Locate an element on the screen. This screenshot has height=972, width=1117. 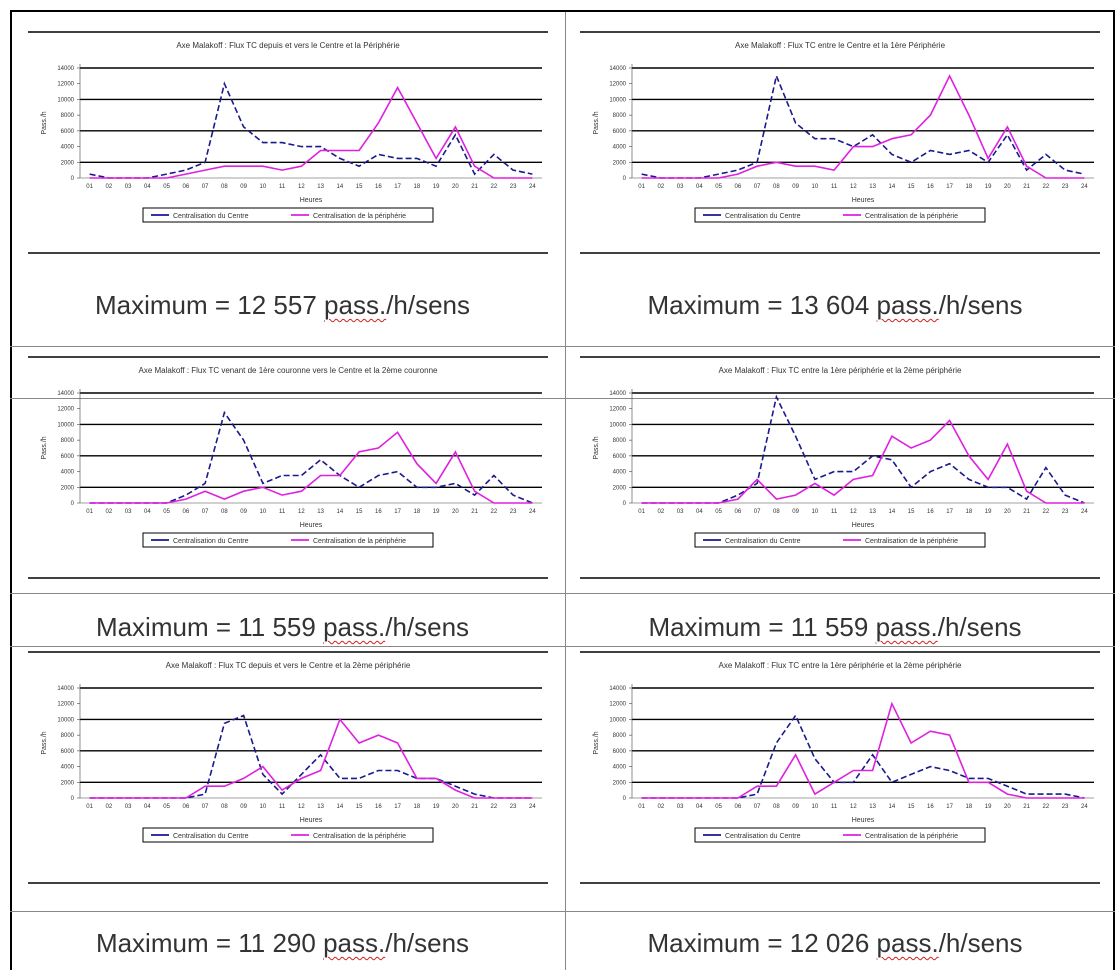
series-line-centre is located at coordinates (863, 126).